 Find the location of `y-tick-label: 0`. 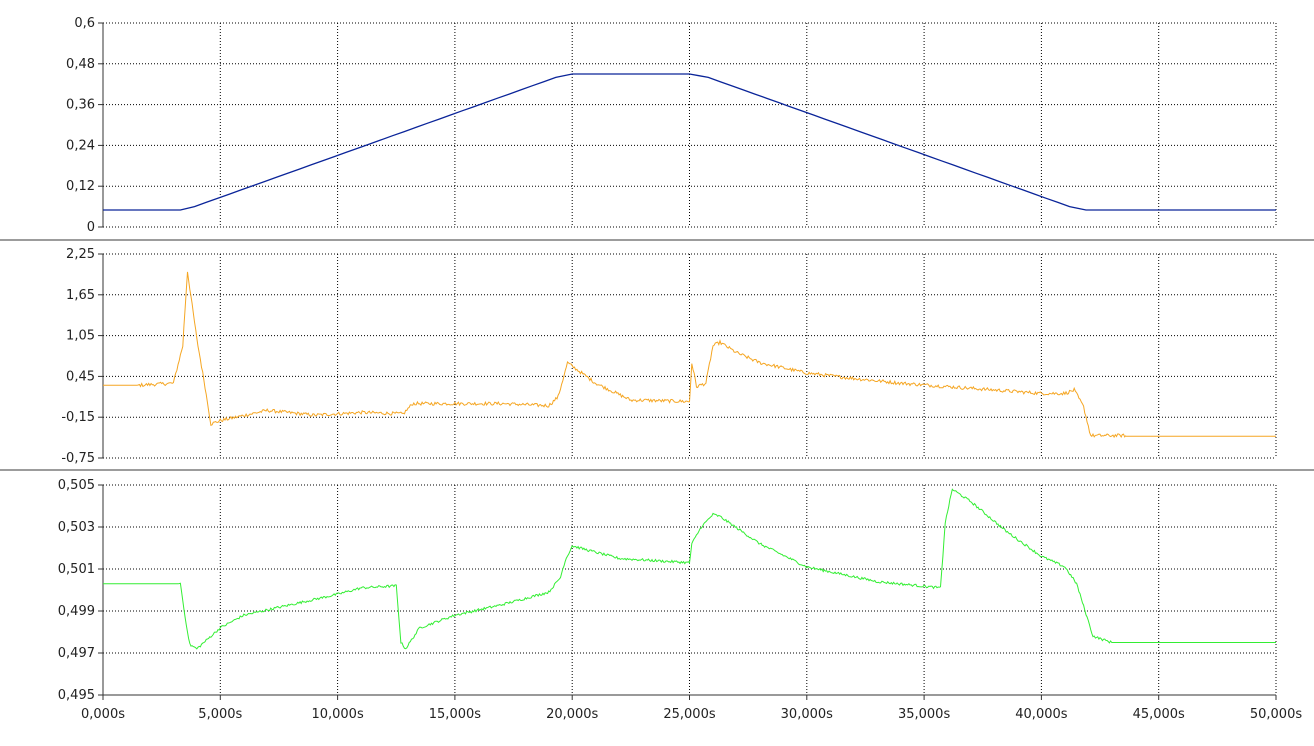

y-tick-label: 0 is located at coordinates (91, 227).